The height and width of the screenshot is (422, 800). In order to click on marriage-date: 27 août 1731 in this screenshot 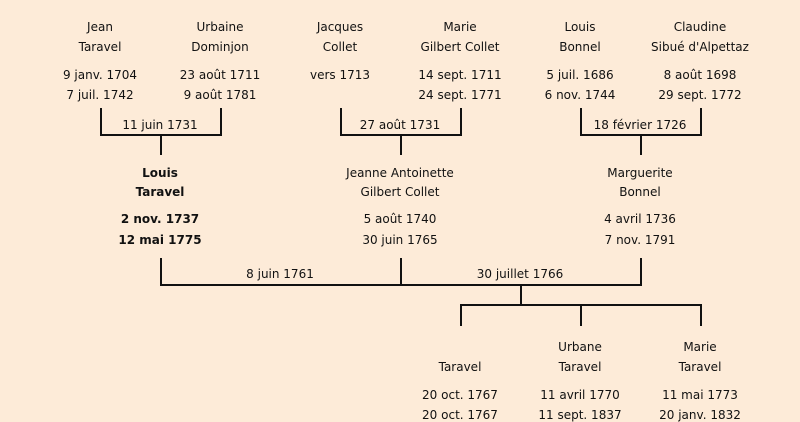, I will do `click(400, 125)`.